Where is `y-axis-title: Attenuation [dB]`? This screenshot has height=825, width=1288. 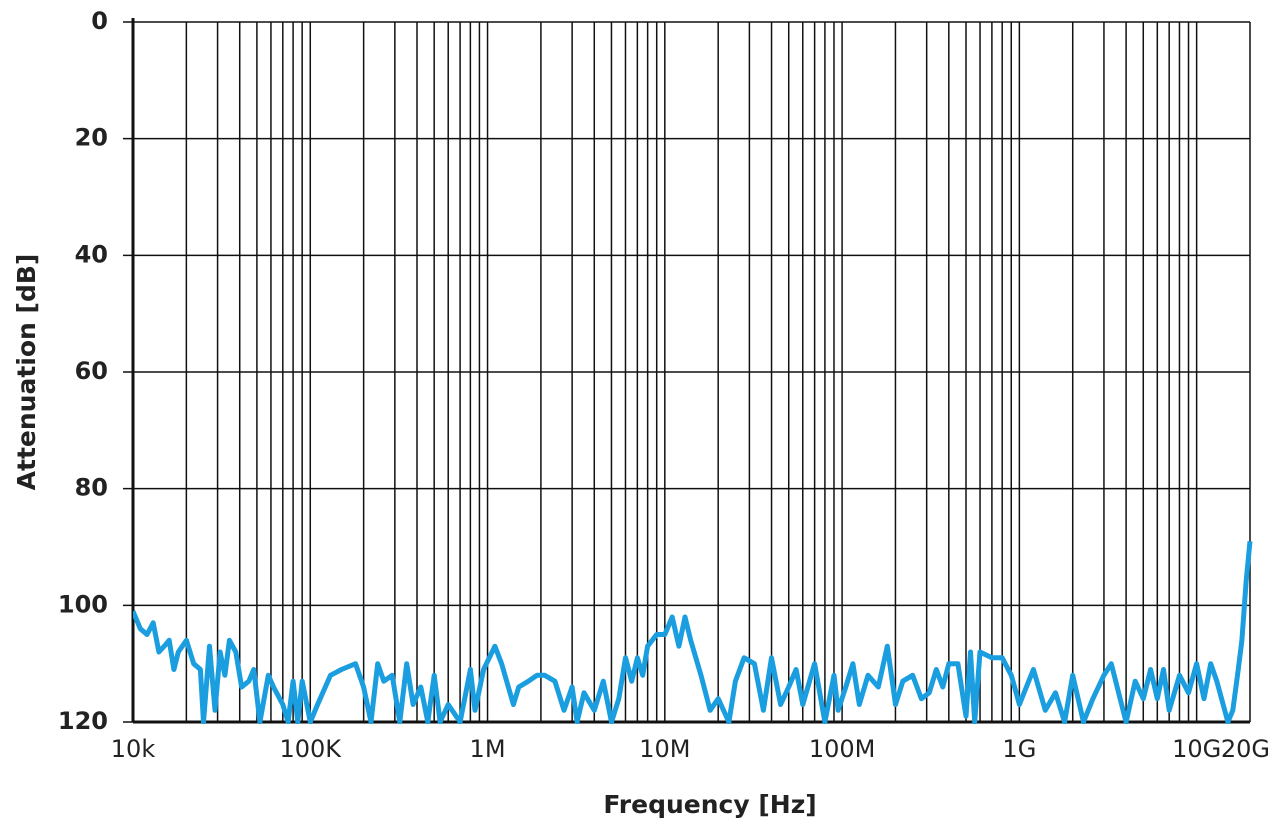
y-axis-title: Attenuation [dB] is located at coordinates (26, 372).